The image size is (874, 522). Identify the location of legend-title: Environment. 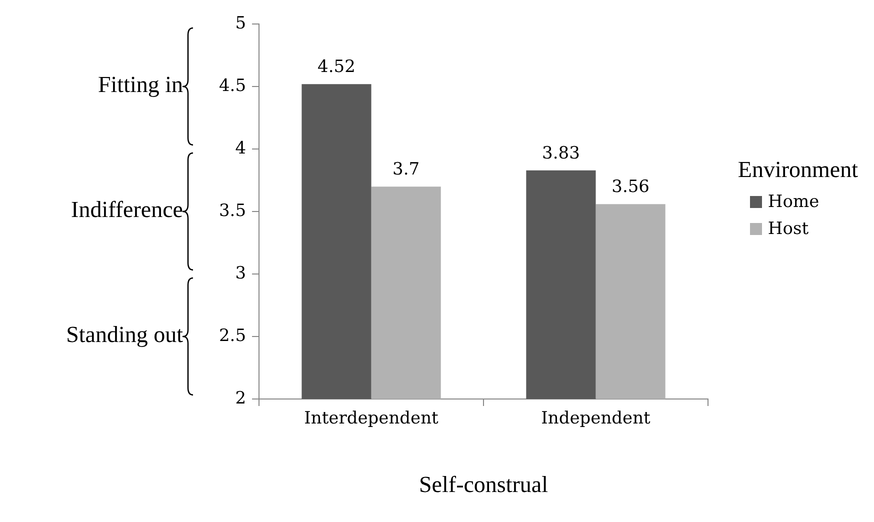
(798, 169).